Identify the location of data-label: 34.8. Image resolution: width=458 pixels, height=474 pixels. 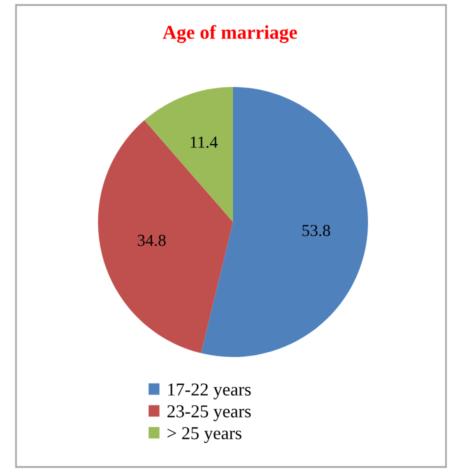
(152, 240).